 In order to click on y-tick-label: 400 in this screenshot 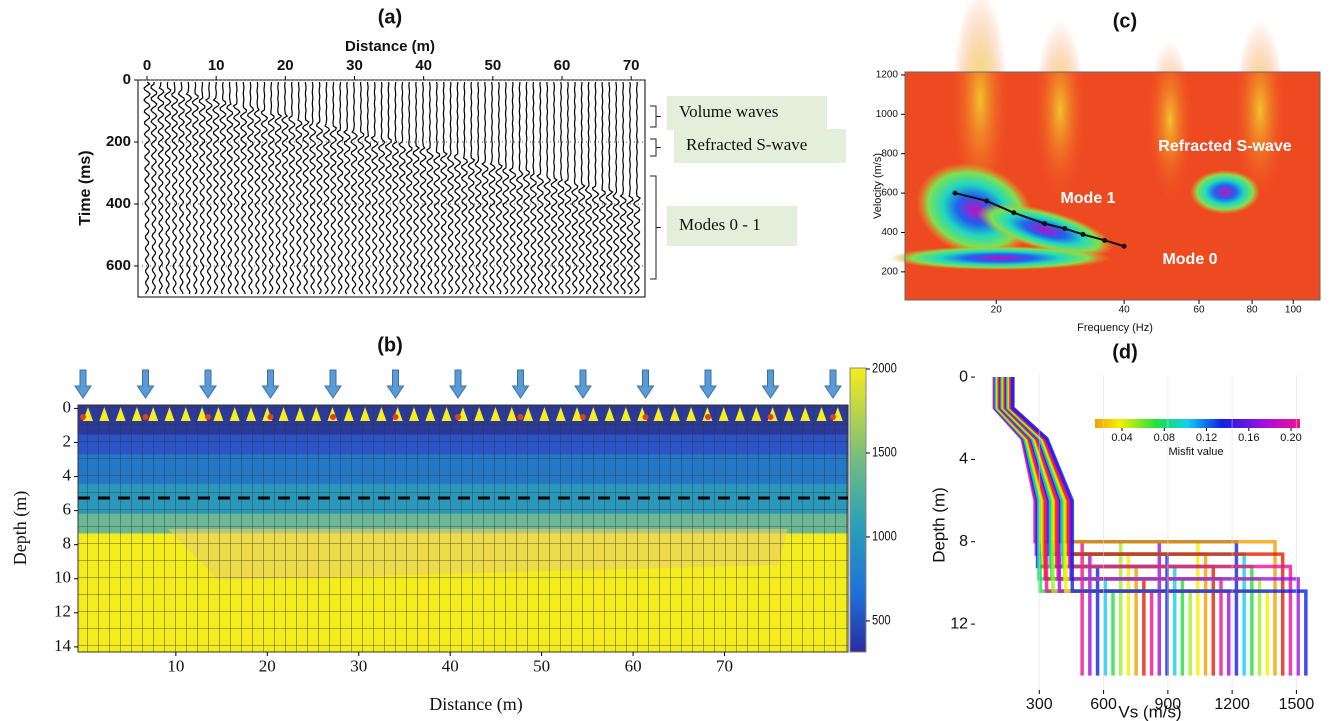, I will do `click(889, 232)`.